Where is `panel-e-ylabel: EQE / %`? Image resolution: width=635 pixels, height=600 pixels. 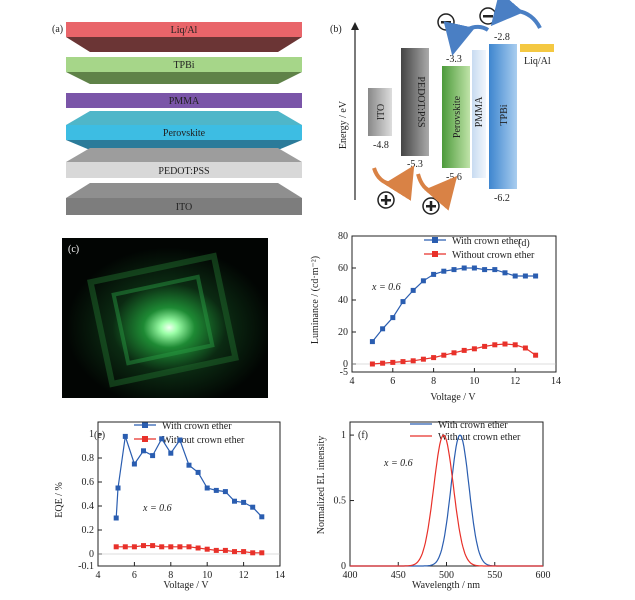 panel-e-ylabel: EQE / % is located at coordinates (59, 500).